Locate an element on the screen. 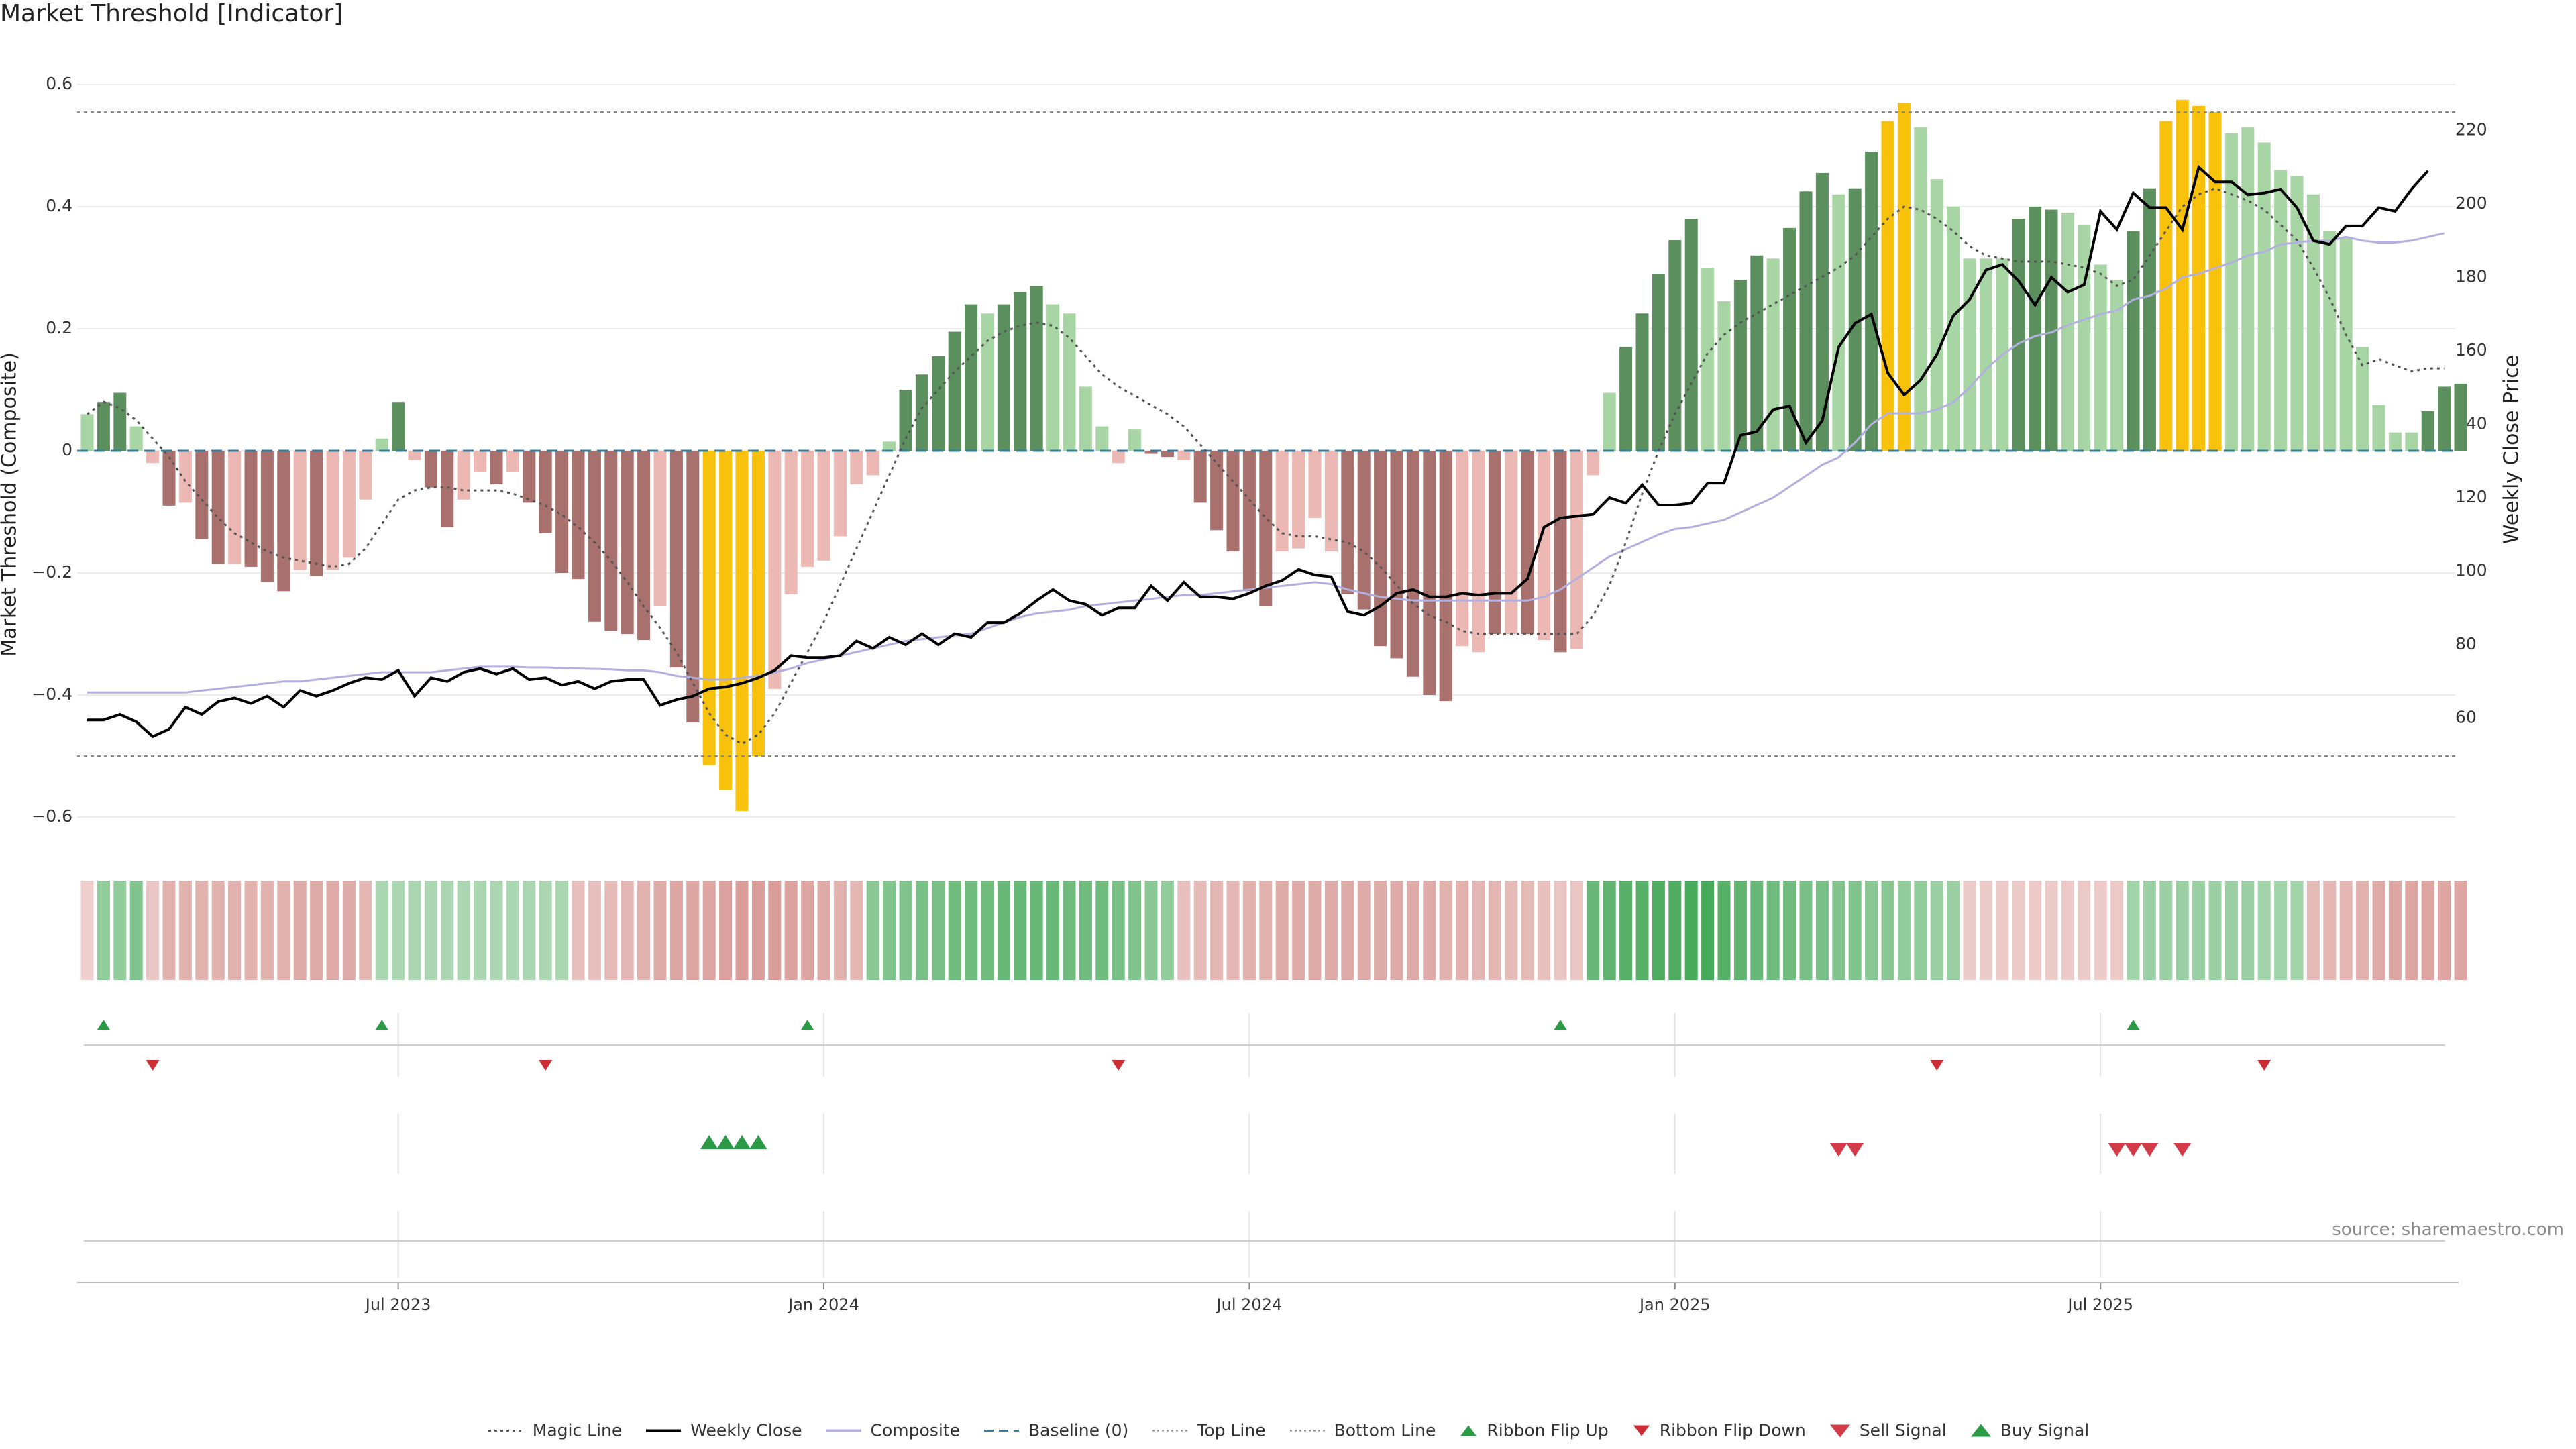 The height and width of the screenshot is (1449, 2576). legend-label-ribbon-flip-down: Ribbon Flip Down is located at coordinates (1732, 1430).